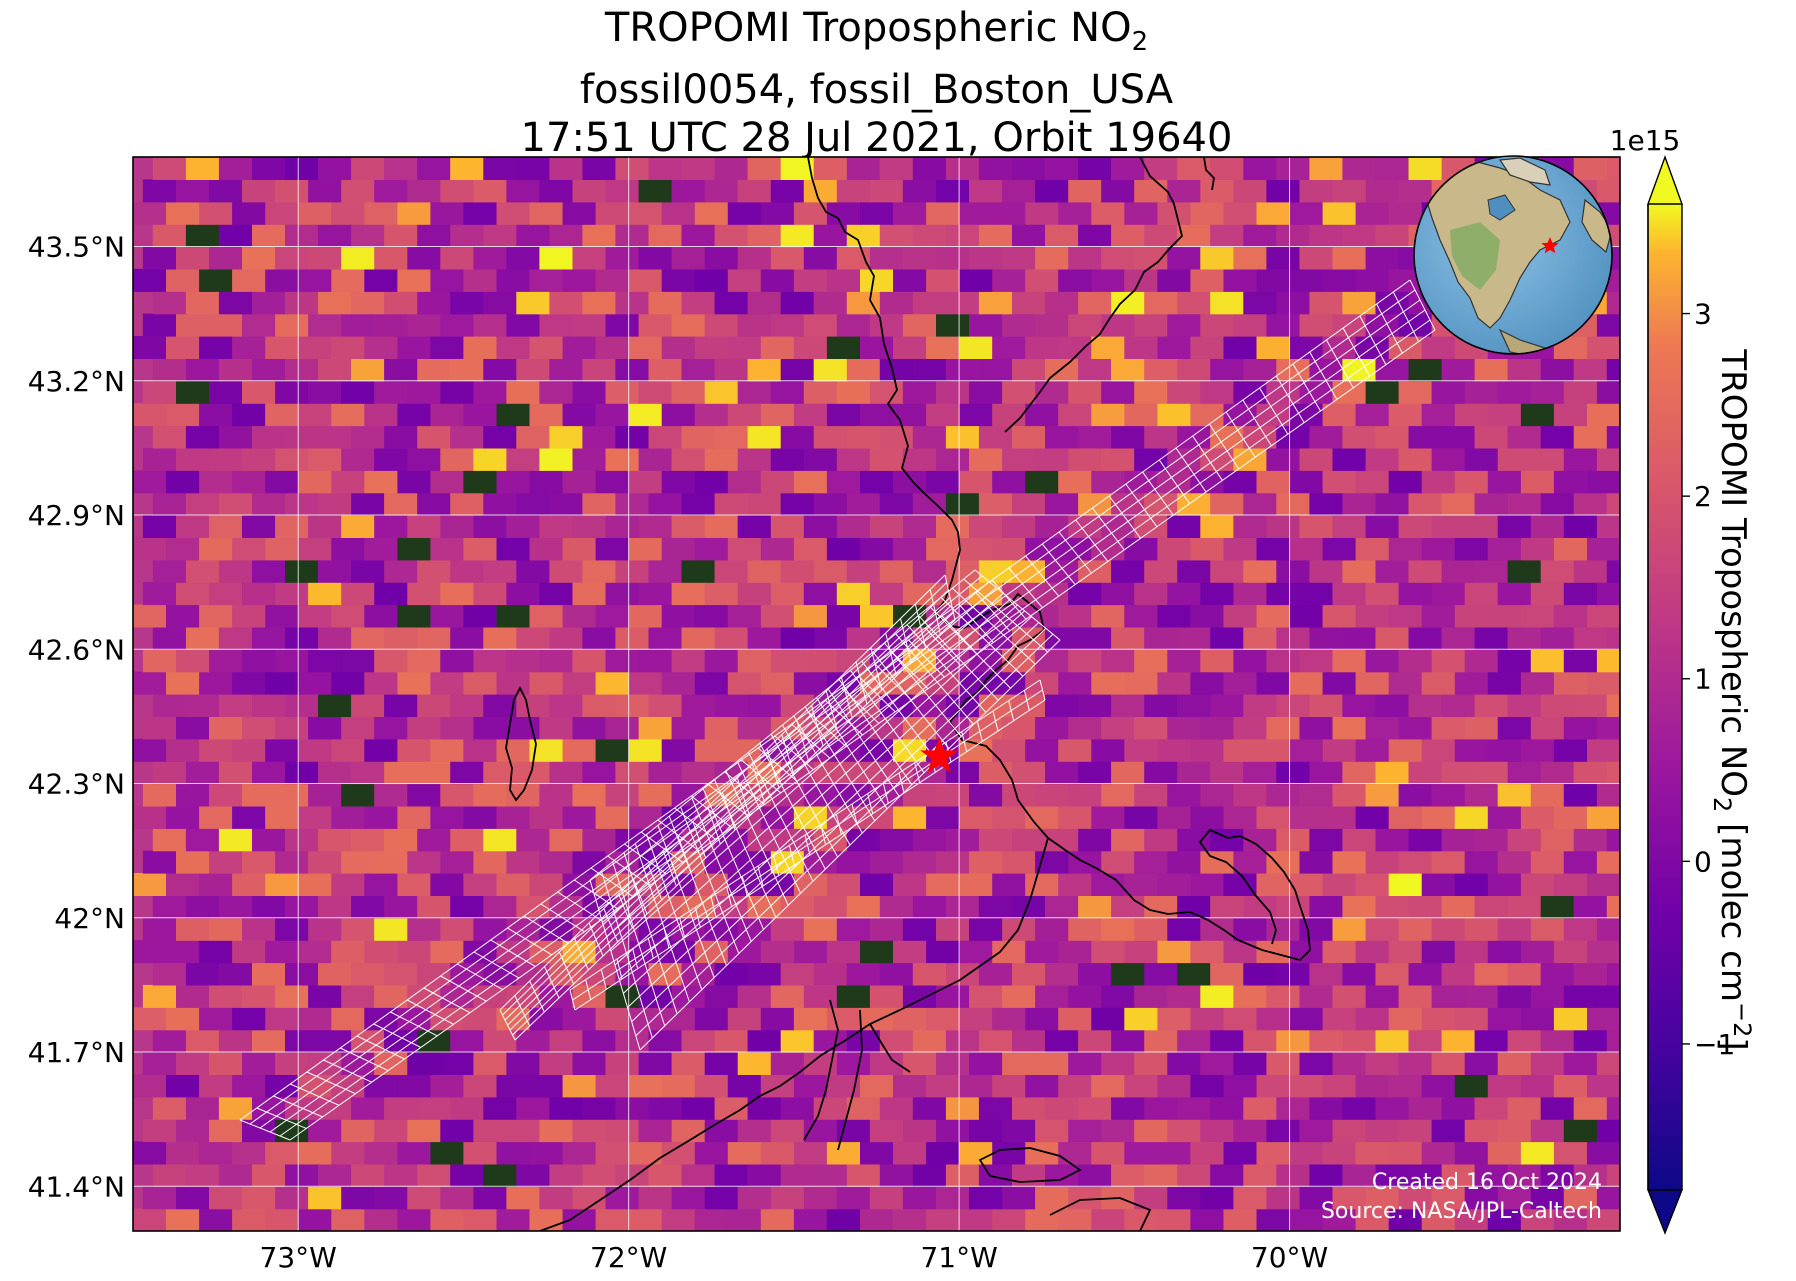 The width and height of the screenshot is (1796, 1281). I want to click on colorbar-tick-label: −1, so click(1714, 1044).